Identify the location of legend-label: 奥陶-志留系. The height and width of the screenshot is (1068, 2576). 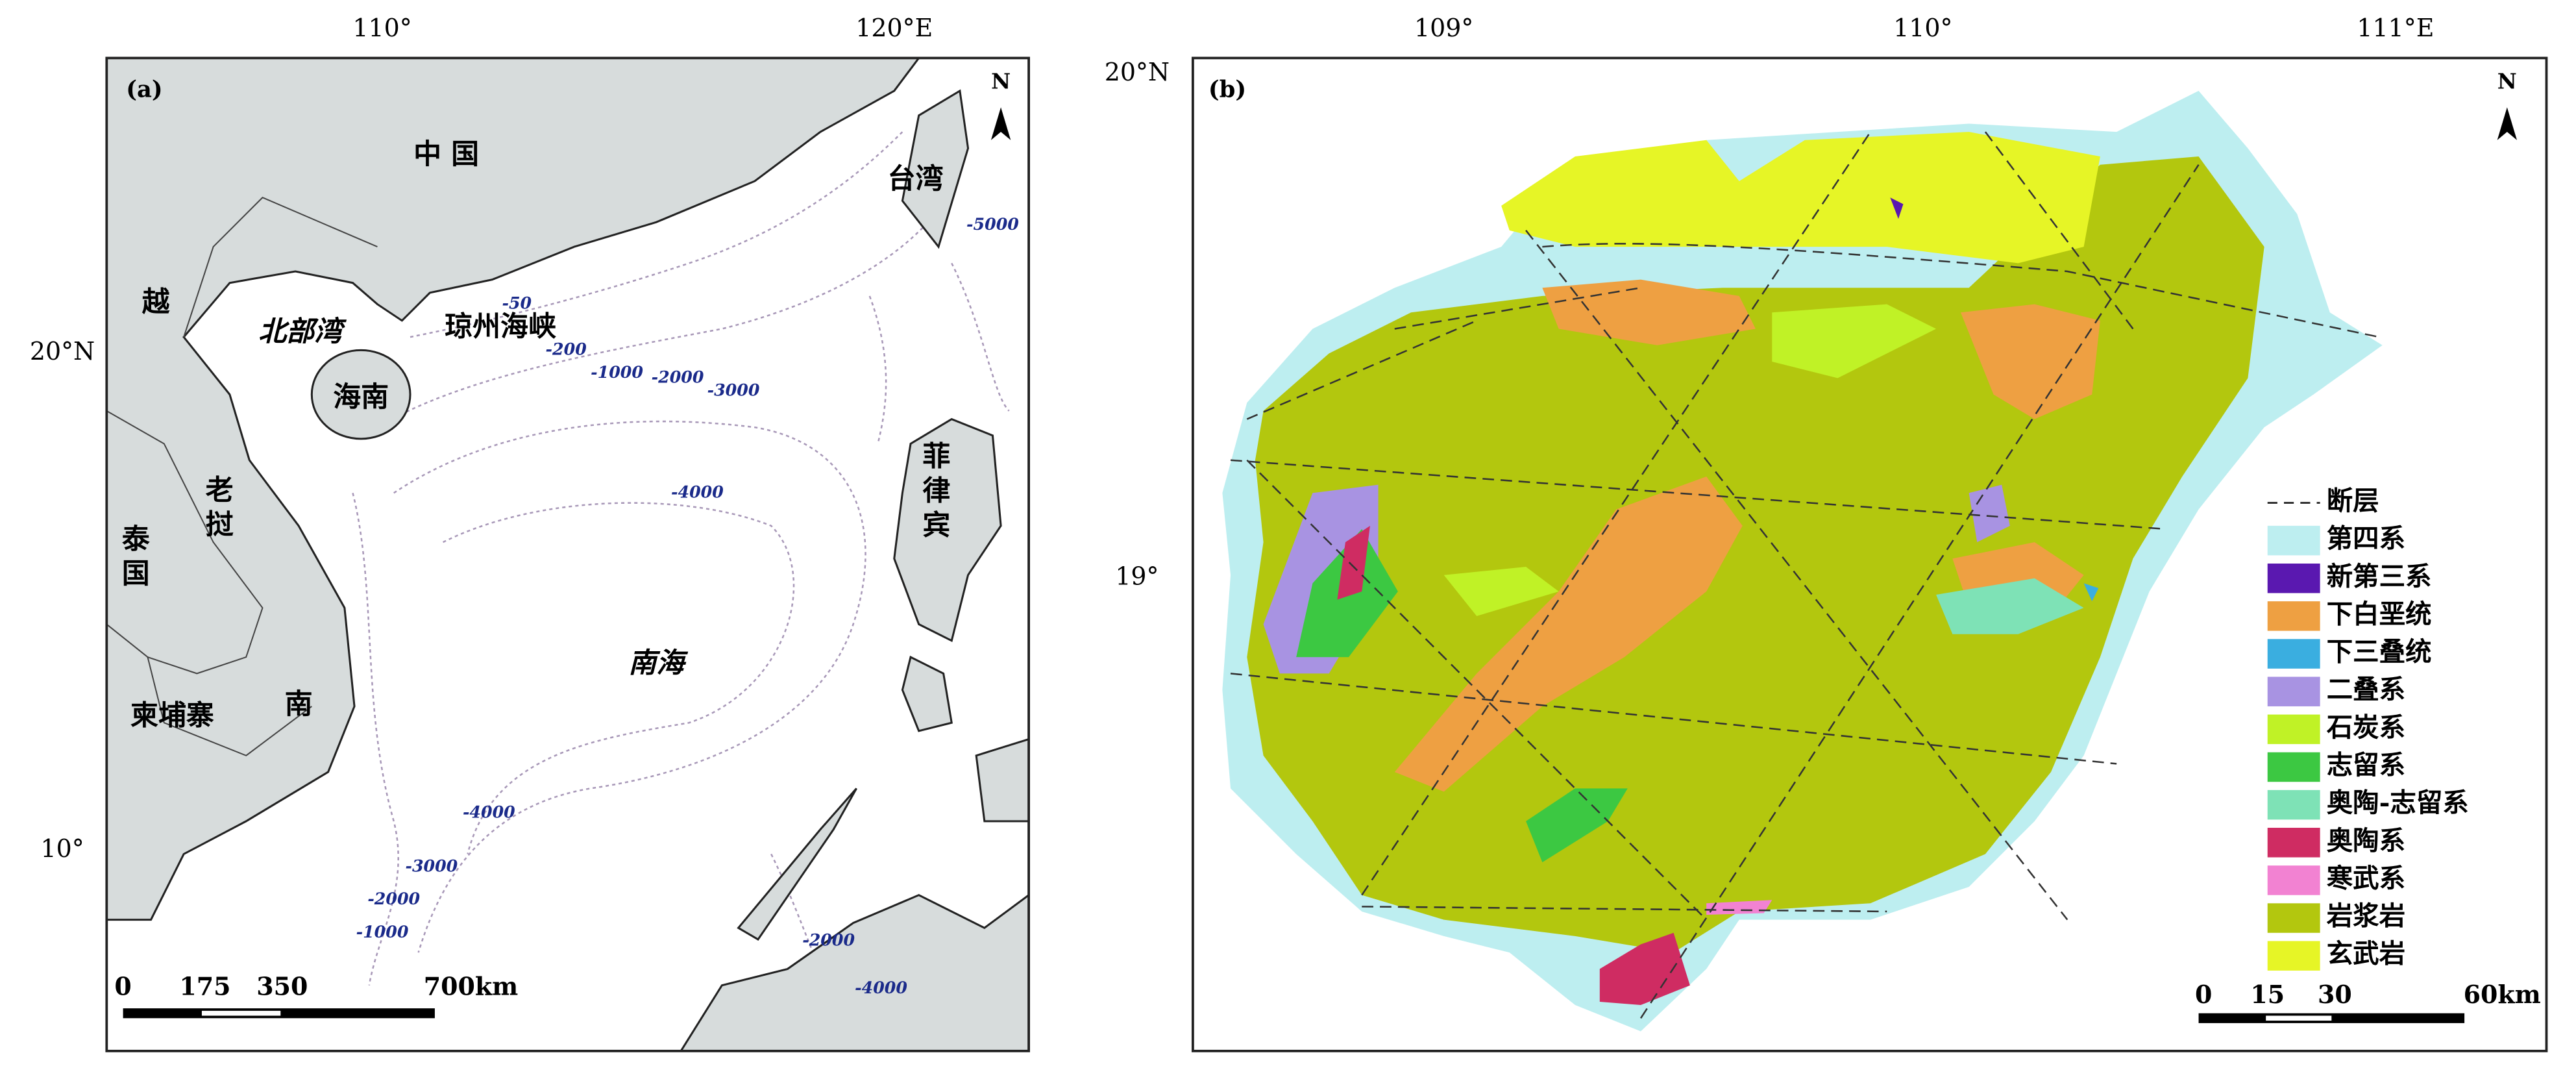
(2398, 802).